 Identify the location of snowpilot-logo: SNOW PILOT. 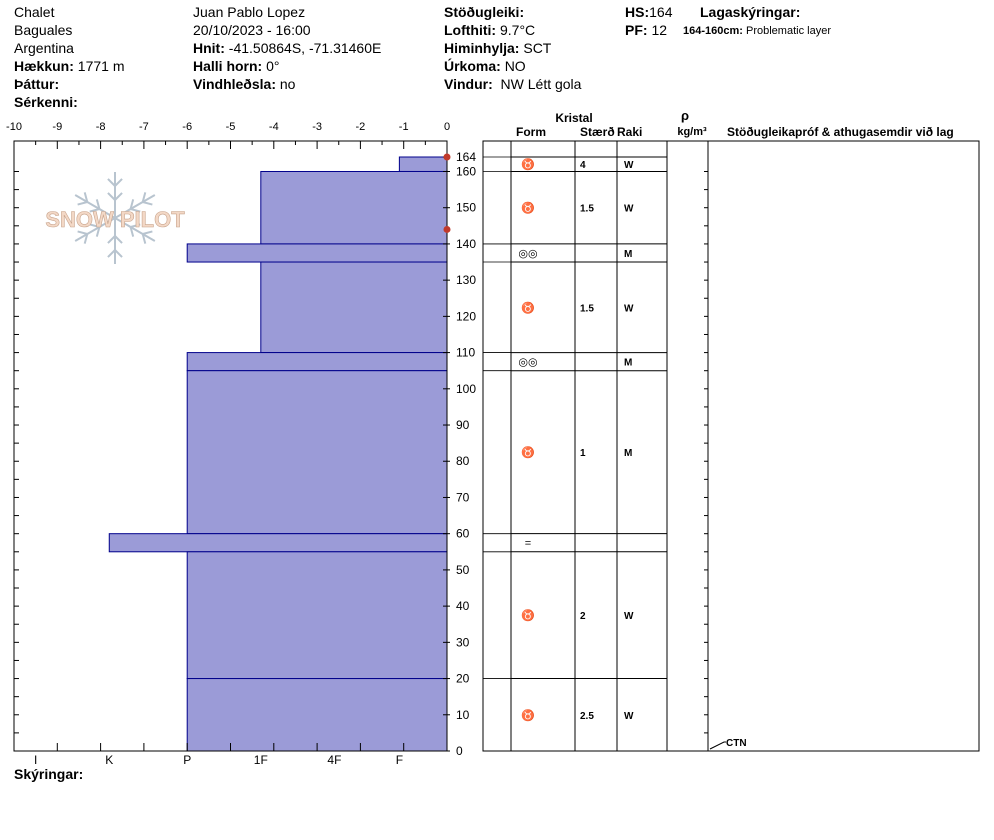
(115, 218).